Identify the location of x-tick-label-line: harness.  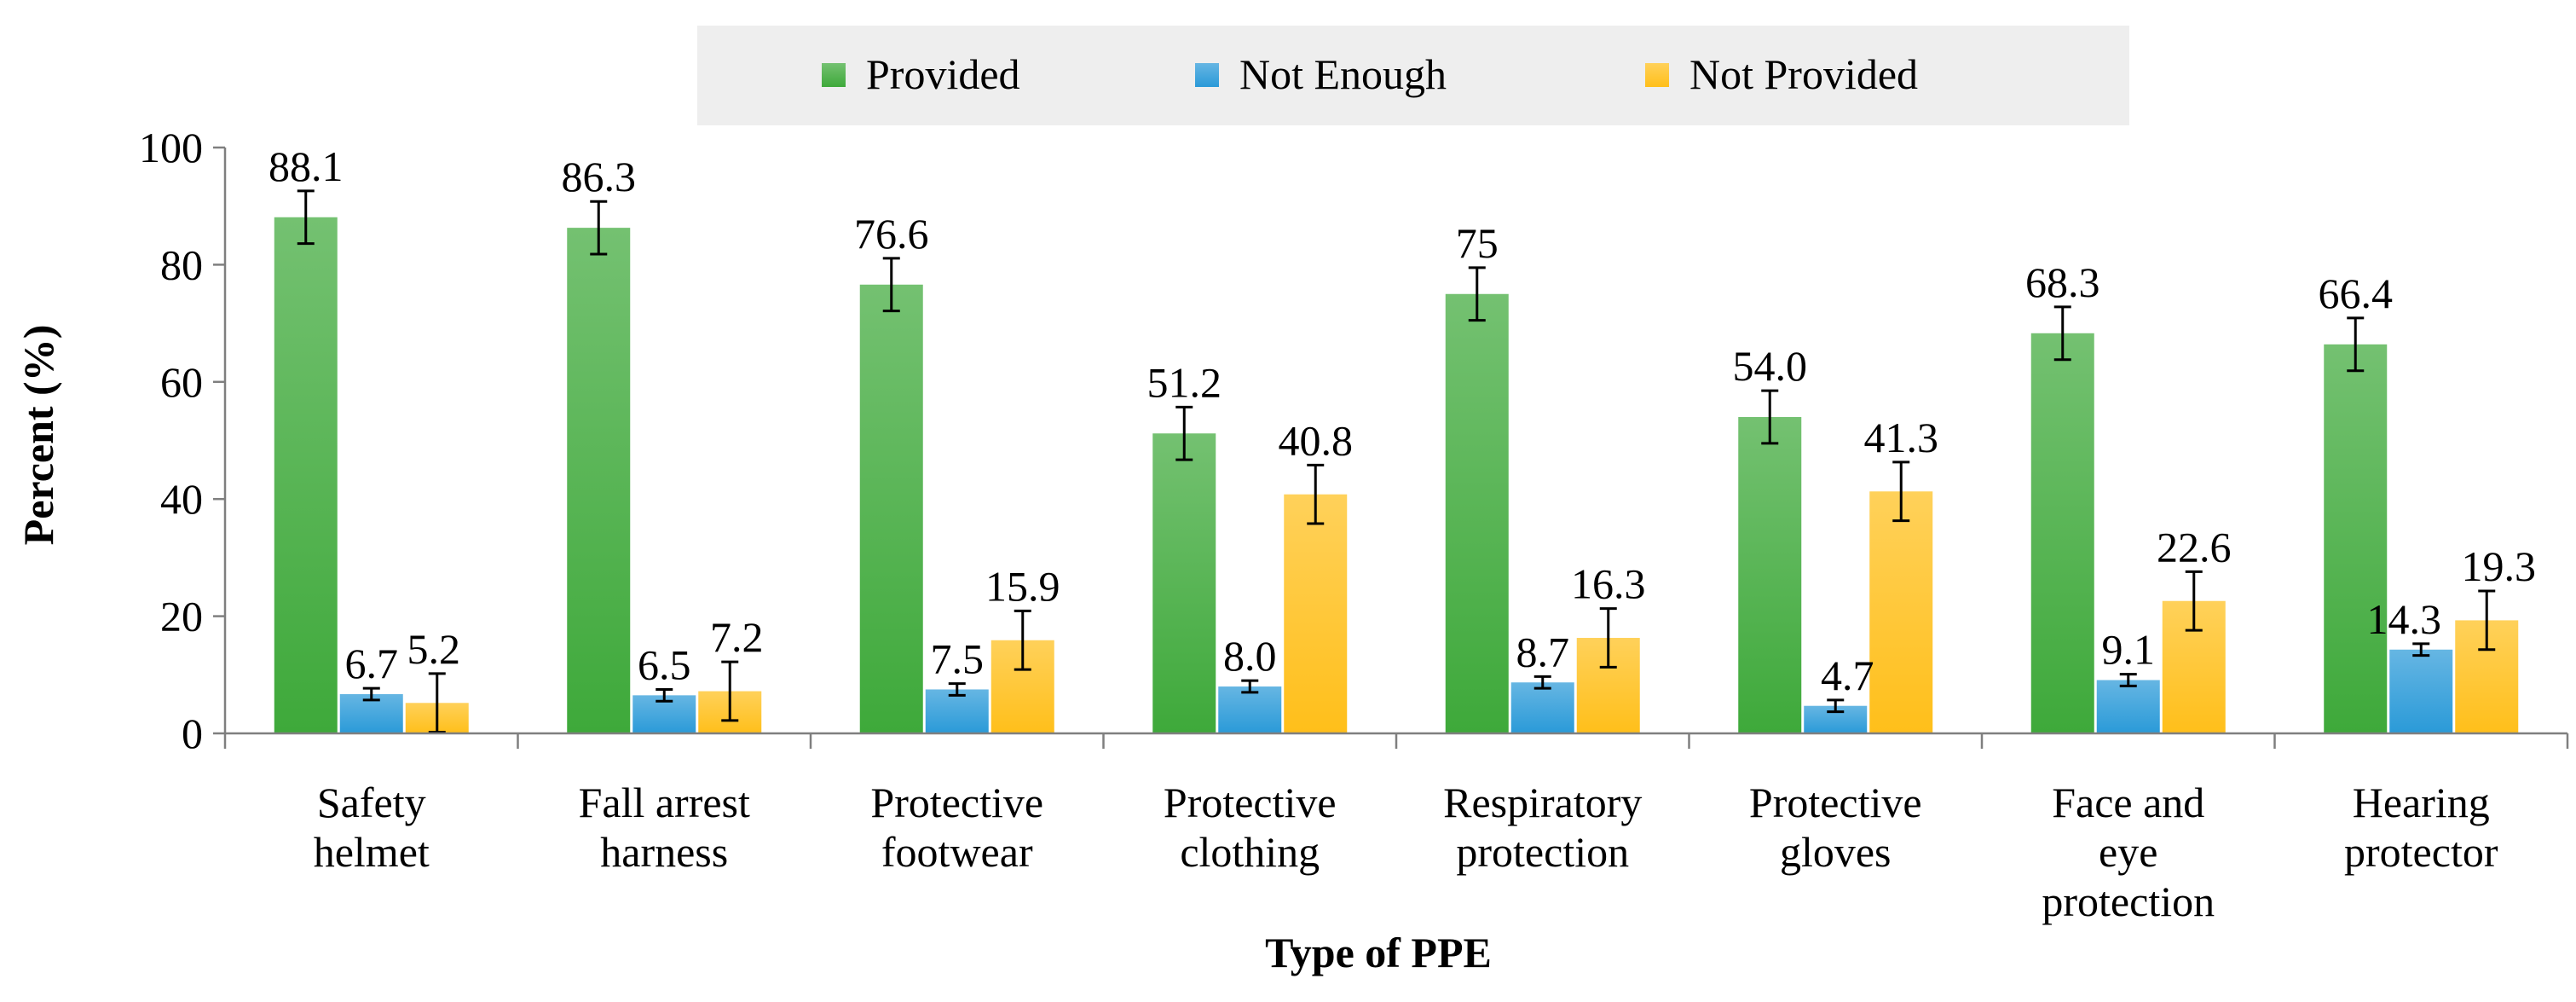
(664, 852).